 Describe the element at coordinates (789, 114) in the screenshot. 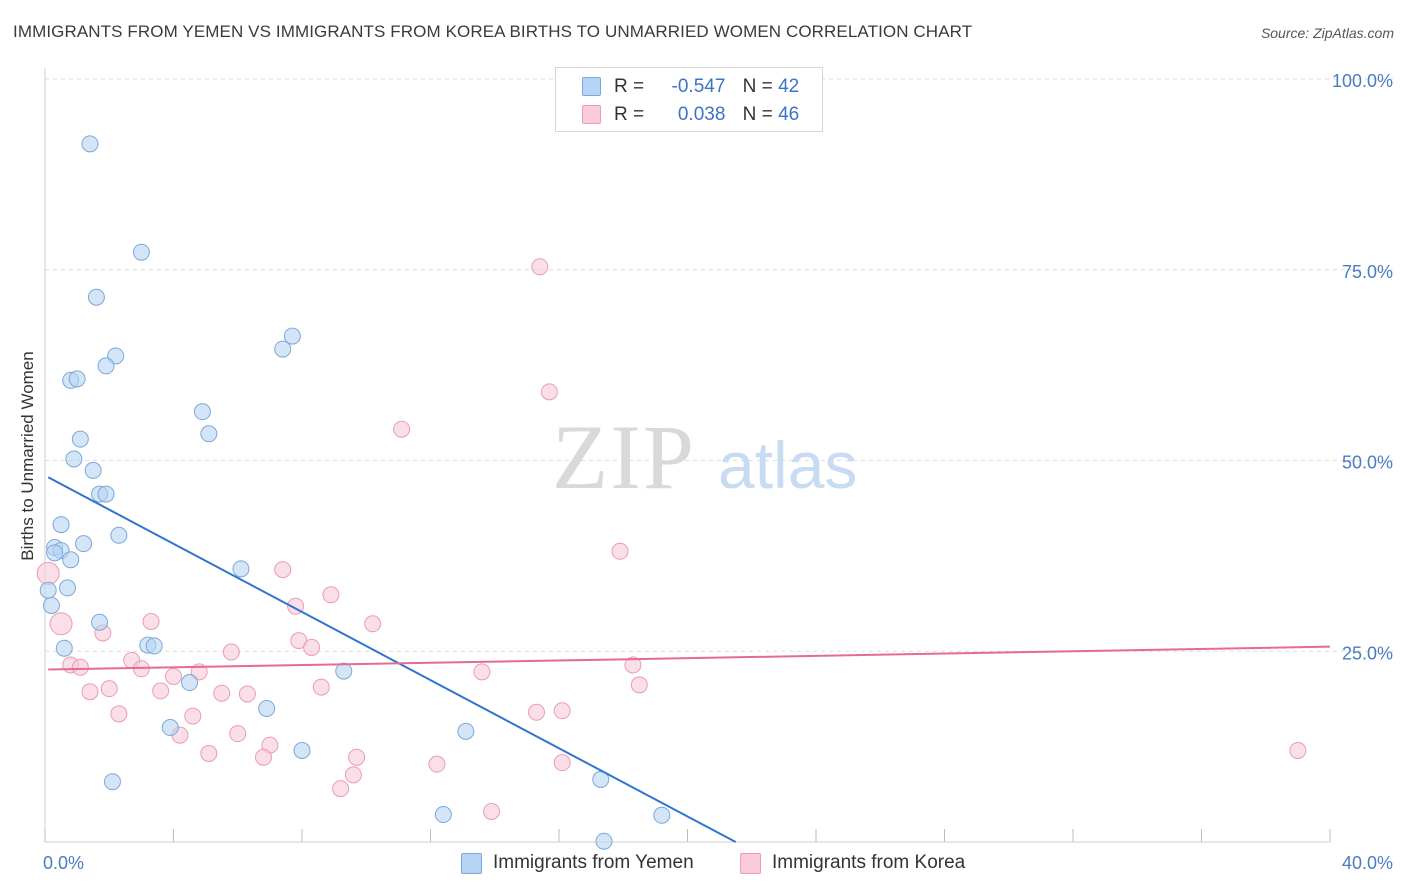

I see `legend-n-value: 46` at that location.